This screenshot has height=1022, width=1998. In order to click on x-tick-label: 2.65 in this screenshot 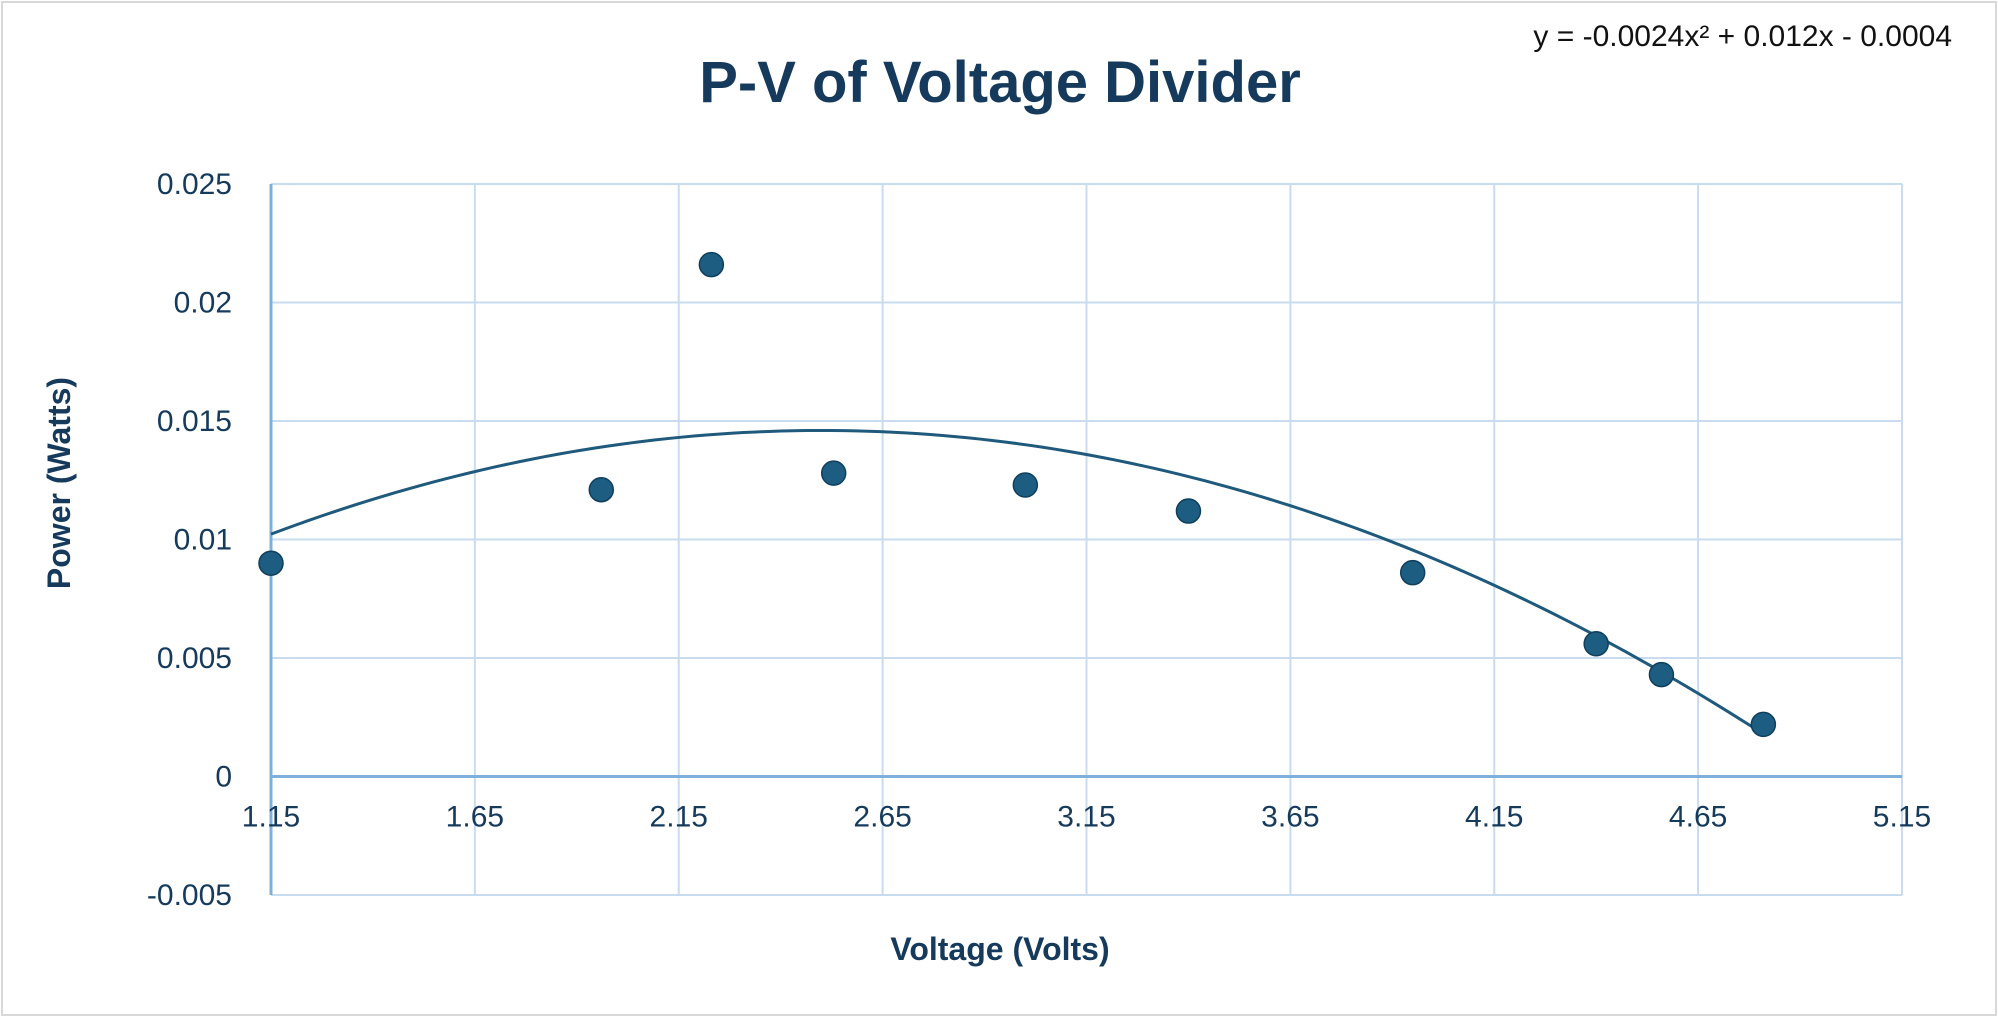, I will do `click(882, 817)`.